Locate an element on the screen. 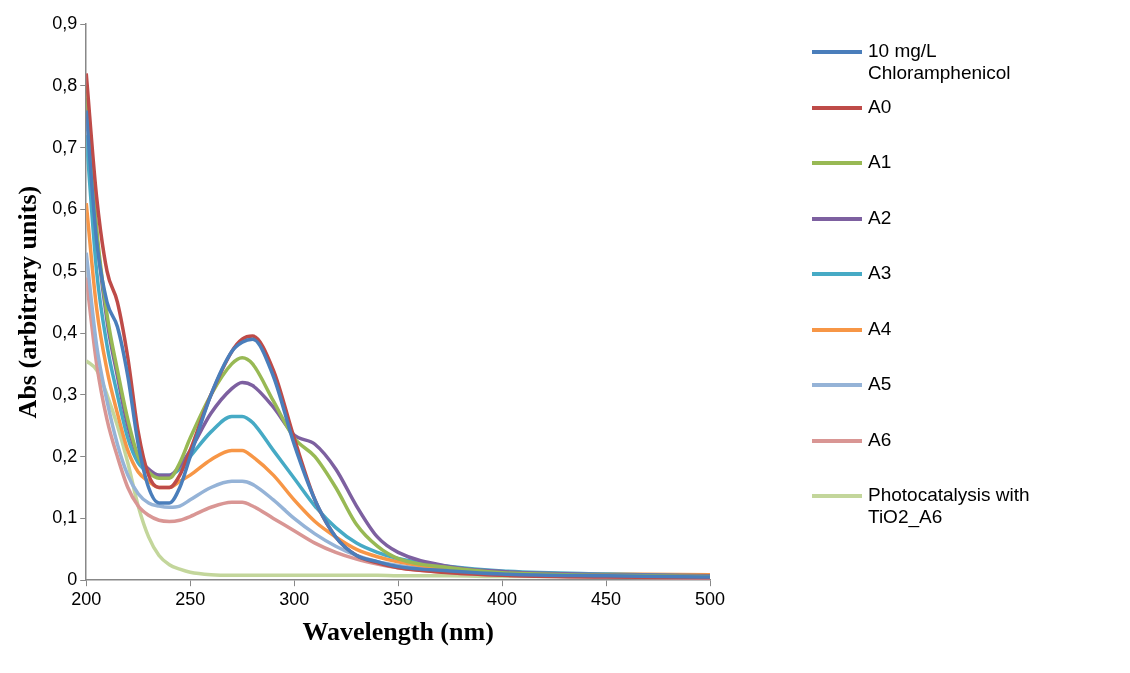 The width and height of the screenshot is (1130, 673). legend-label: A6 is located at coordinates (880, 439).